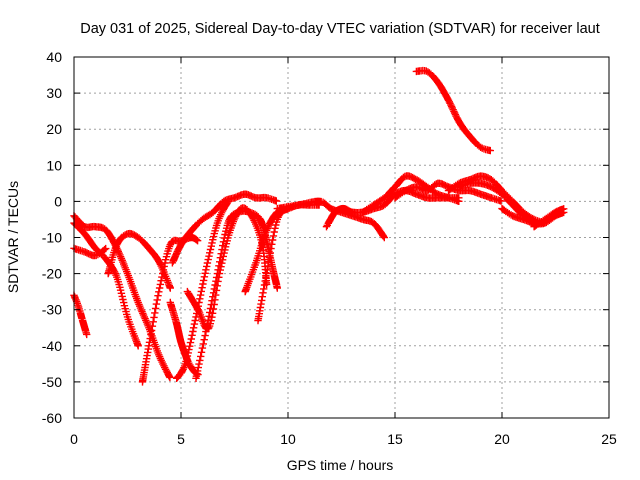  I want to click on y-tick-label: 40, so click(54, 57).